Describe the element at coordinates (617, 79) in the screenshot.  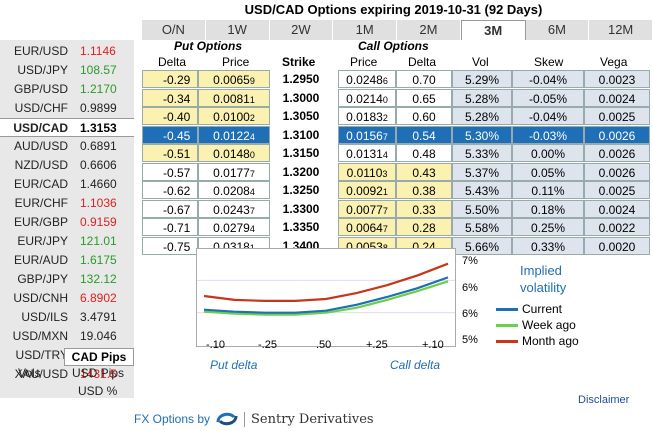
I see `vega-cell: 0.0023` at that location.